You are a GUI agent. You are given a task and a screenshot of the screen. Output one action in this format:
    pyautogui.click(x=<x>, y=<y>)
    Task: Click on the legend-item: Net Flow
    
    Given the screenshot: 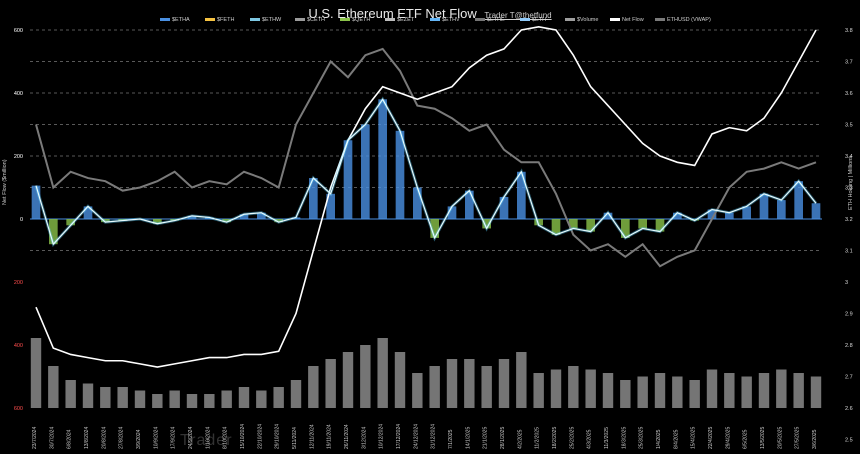 What is the action you would take?
    pyautogui.click(x=627, y=20)
    